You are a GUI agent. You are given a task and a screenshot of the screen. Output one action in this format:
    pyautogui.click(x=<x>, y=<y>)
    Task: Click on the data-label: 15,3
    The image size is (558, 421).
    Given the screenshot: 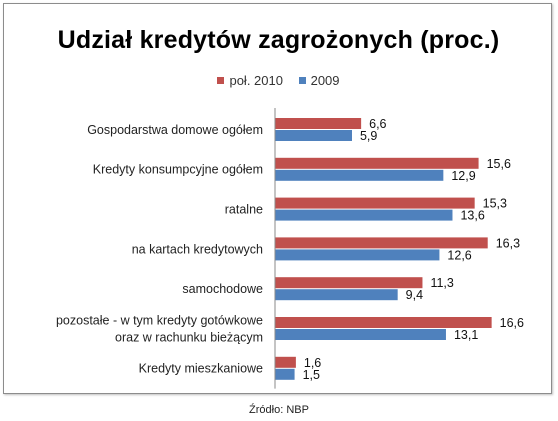 What is the action you would take?
    pyautogui.click(x=495, y=204)
    